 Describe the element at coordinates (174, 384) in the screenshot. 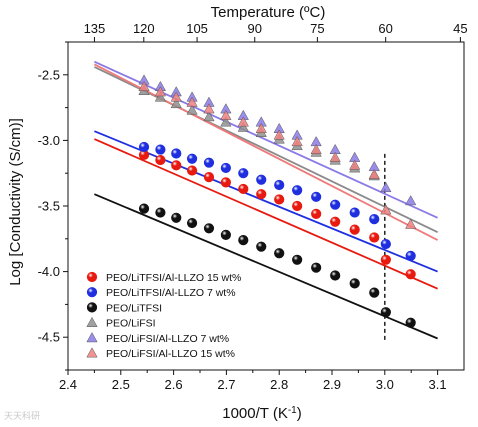

I see `x-tick-label: 2.6` at that location.